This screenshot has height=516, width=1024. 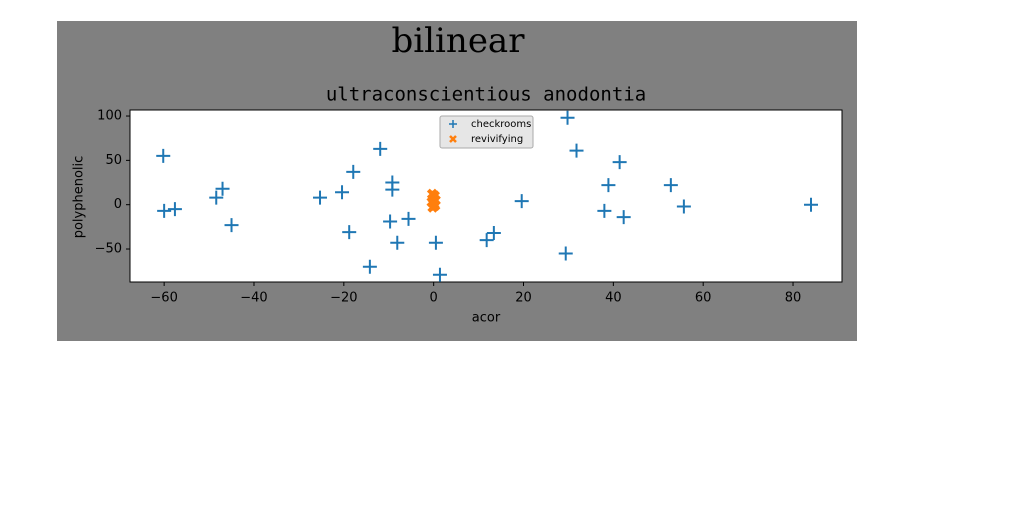 What do you see at coordinates (113, 160) in the screenshot?
I see `y-tick-label: 50` at bounding box center [113, 160].